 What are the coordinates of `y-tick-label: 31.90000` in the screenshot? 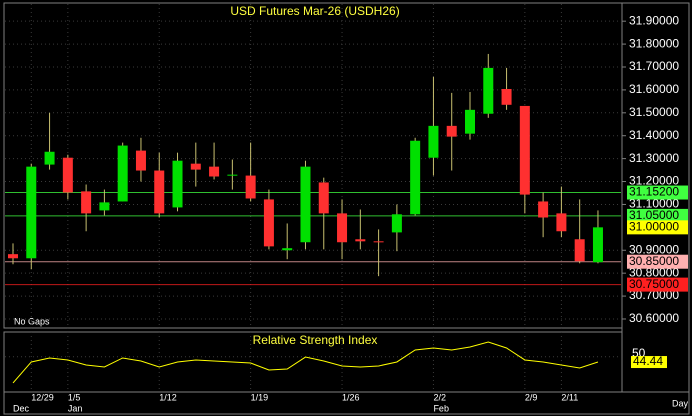 It's located at (654, 20).